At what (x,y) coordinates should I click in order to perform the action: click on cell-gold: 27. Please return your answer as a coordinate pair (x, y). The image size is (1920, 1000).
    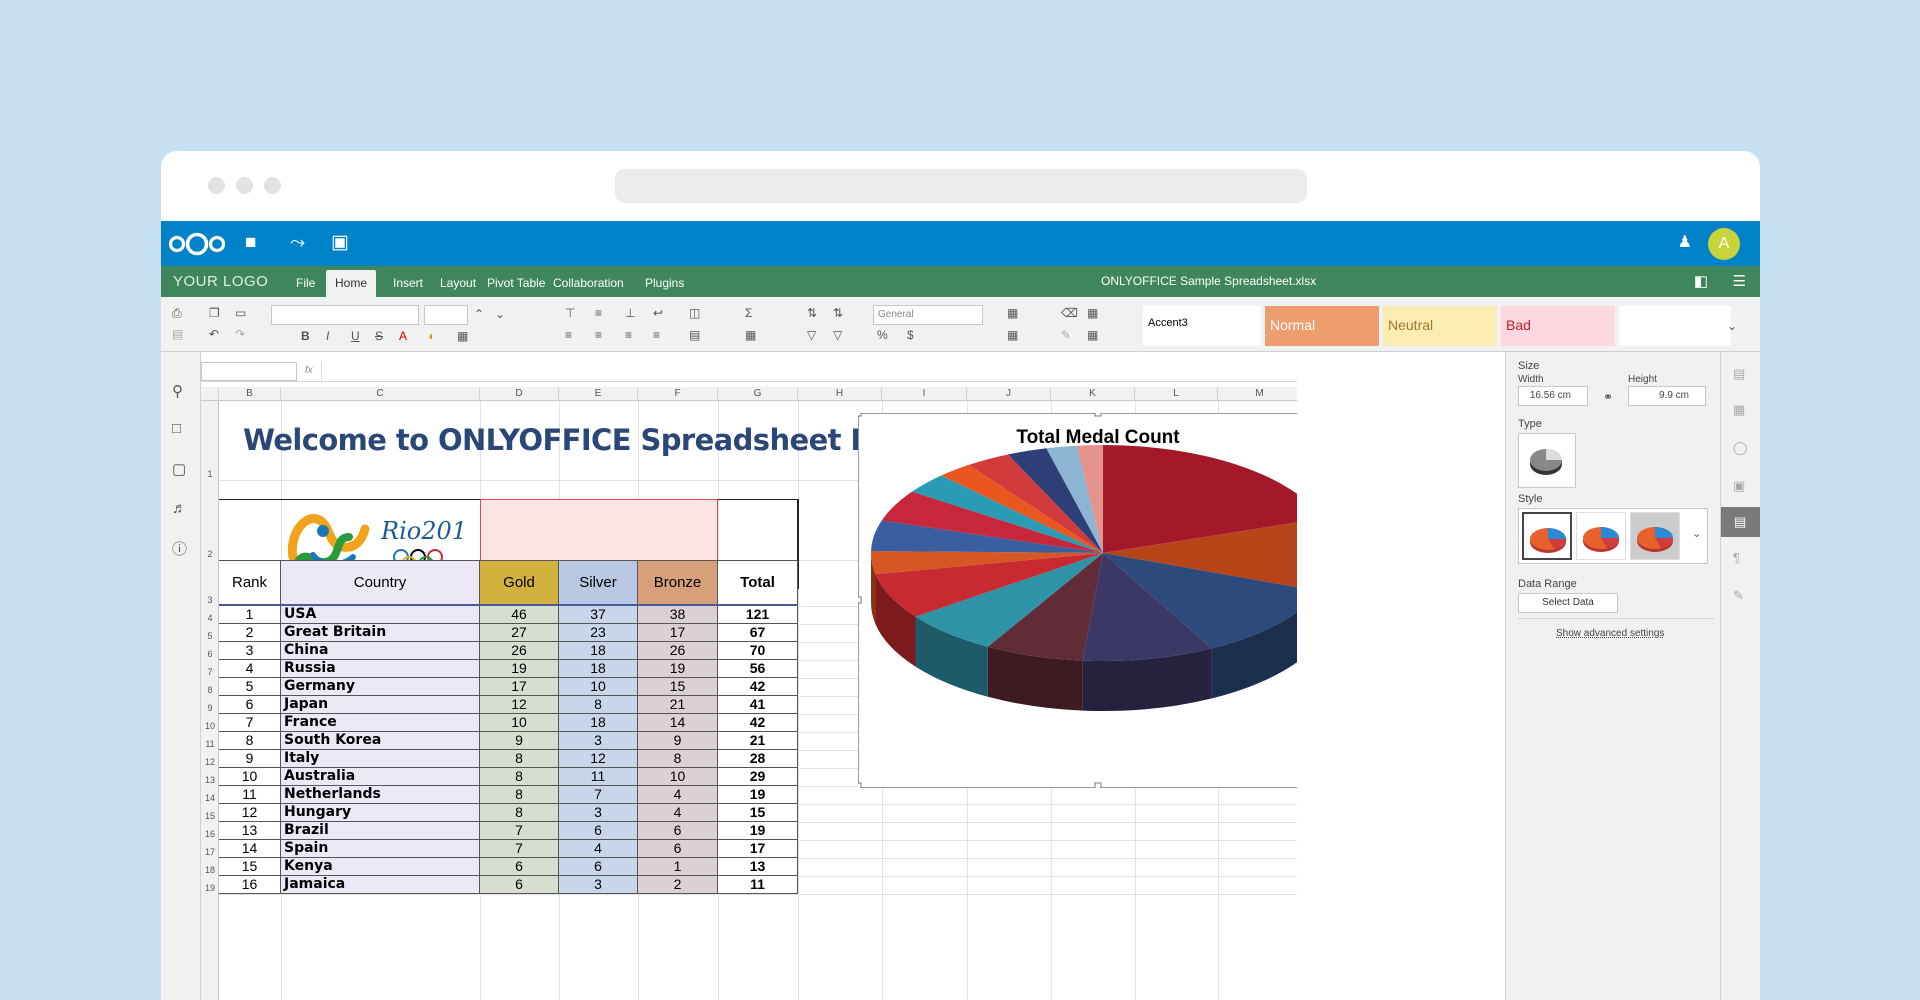
    Looking at the image, I should click on (519, 633).